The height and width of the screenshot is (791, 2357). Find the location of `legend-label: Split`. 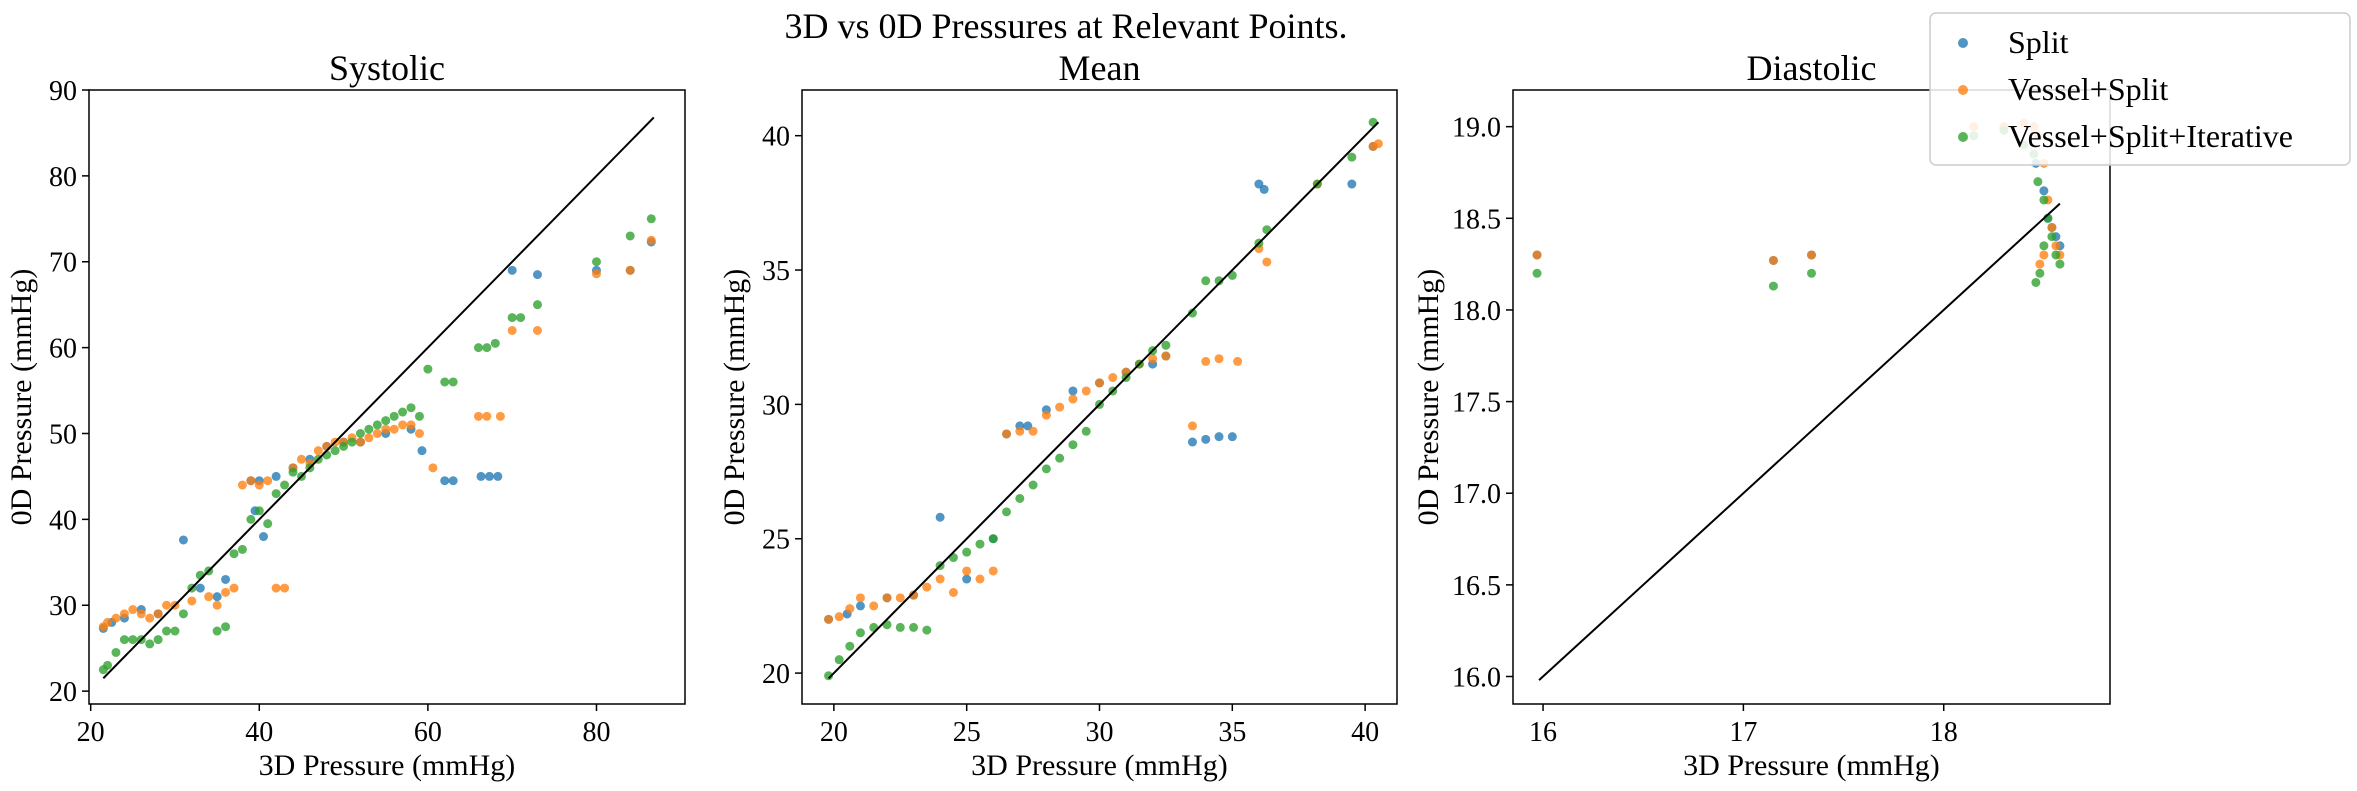

legend-label: Split is located at coordinates (2038, 42).